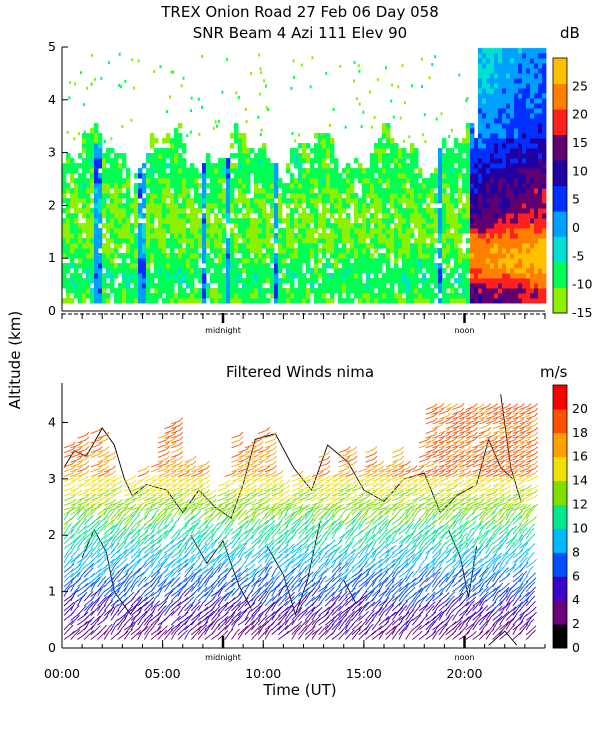 This screenshot has width=600, height=750. I want to click on winds-y-tick-label: 2, so click(52, 534).